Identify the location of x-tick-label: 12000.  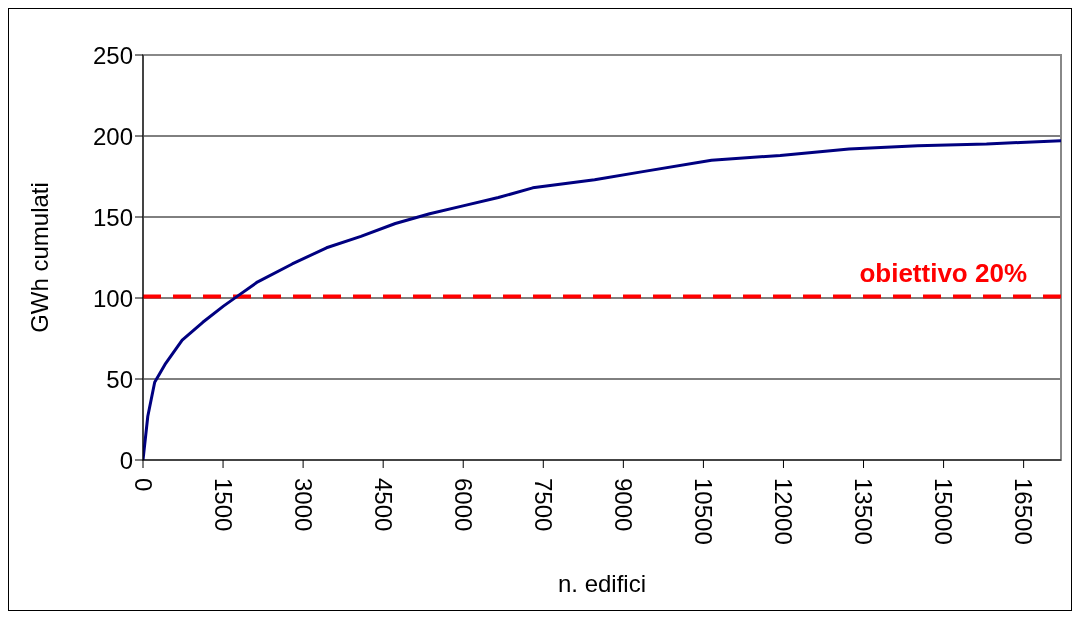
(783, 511).